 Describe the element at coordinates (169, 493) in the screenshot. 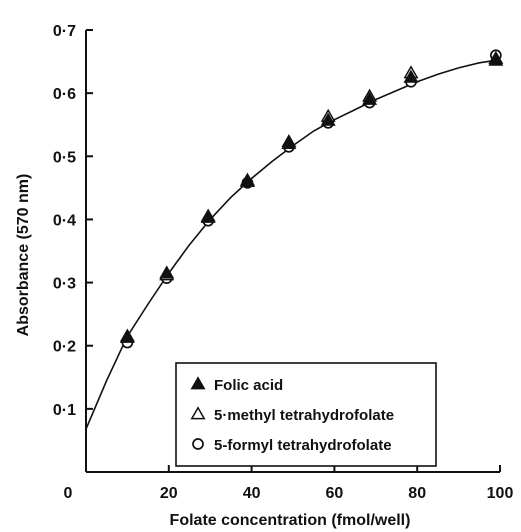

I see `x-tick-label: 20` at that location.